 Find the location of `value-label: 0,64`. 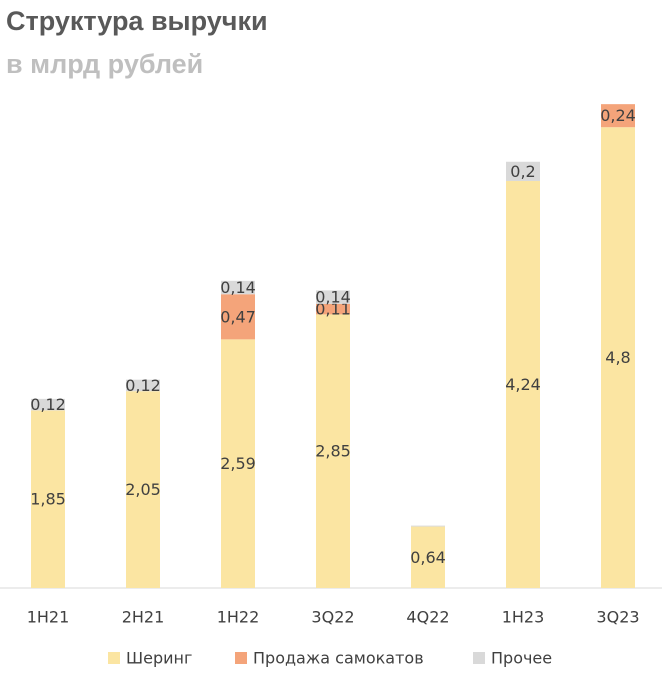

value-label: 0,64 is located at coordinates (428, 557).